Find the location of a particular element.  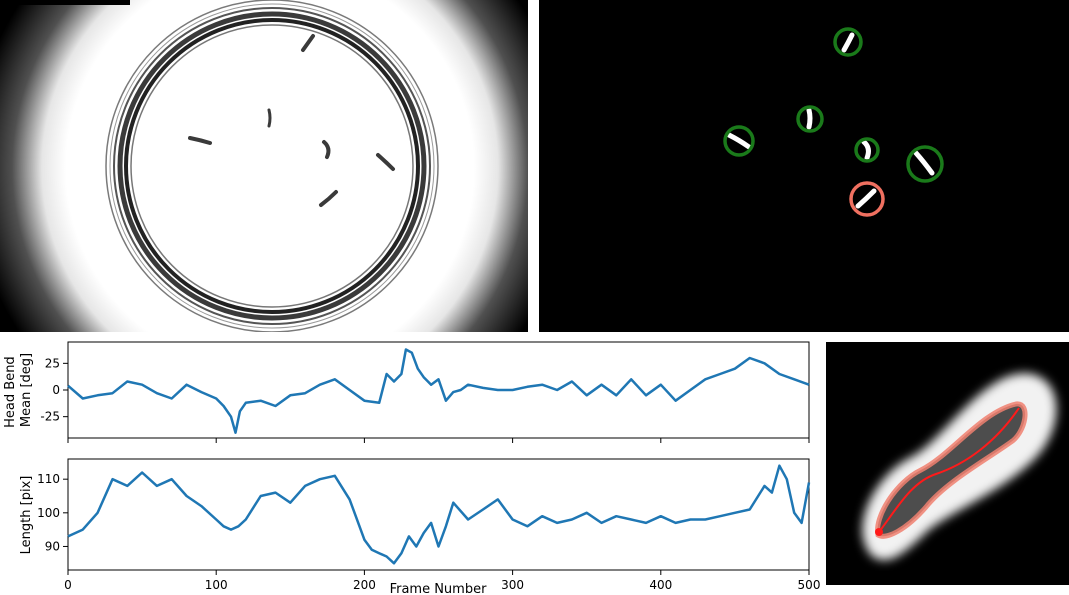

x-axis-label: Frame Number is located at coordinates (439, 588).